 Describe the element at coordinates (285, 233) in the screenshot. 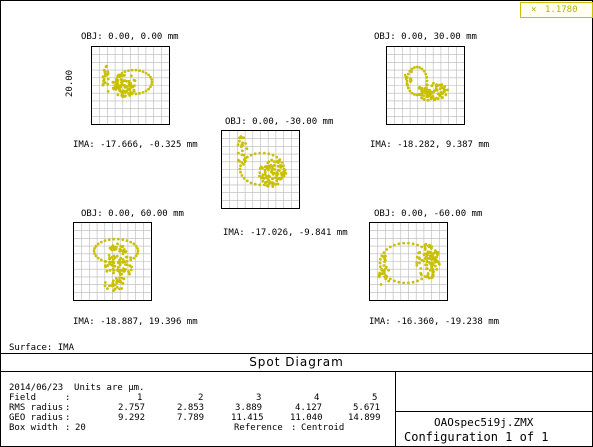

I see `plot-3-ima-label: IMA: -17.026, -9.841 mm` at that location.